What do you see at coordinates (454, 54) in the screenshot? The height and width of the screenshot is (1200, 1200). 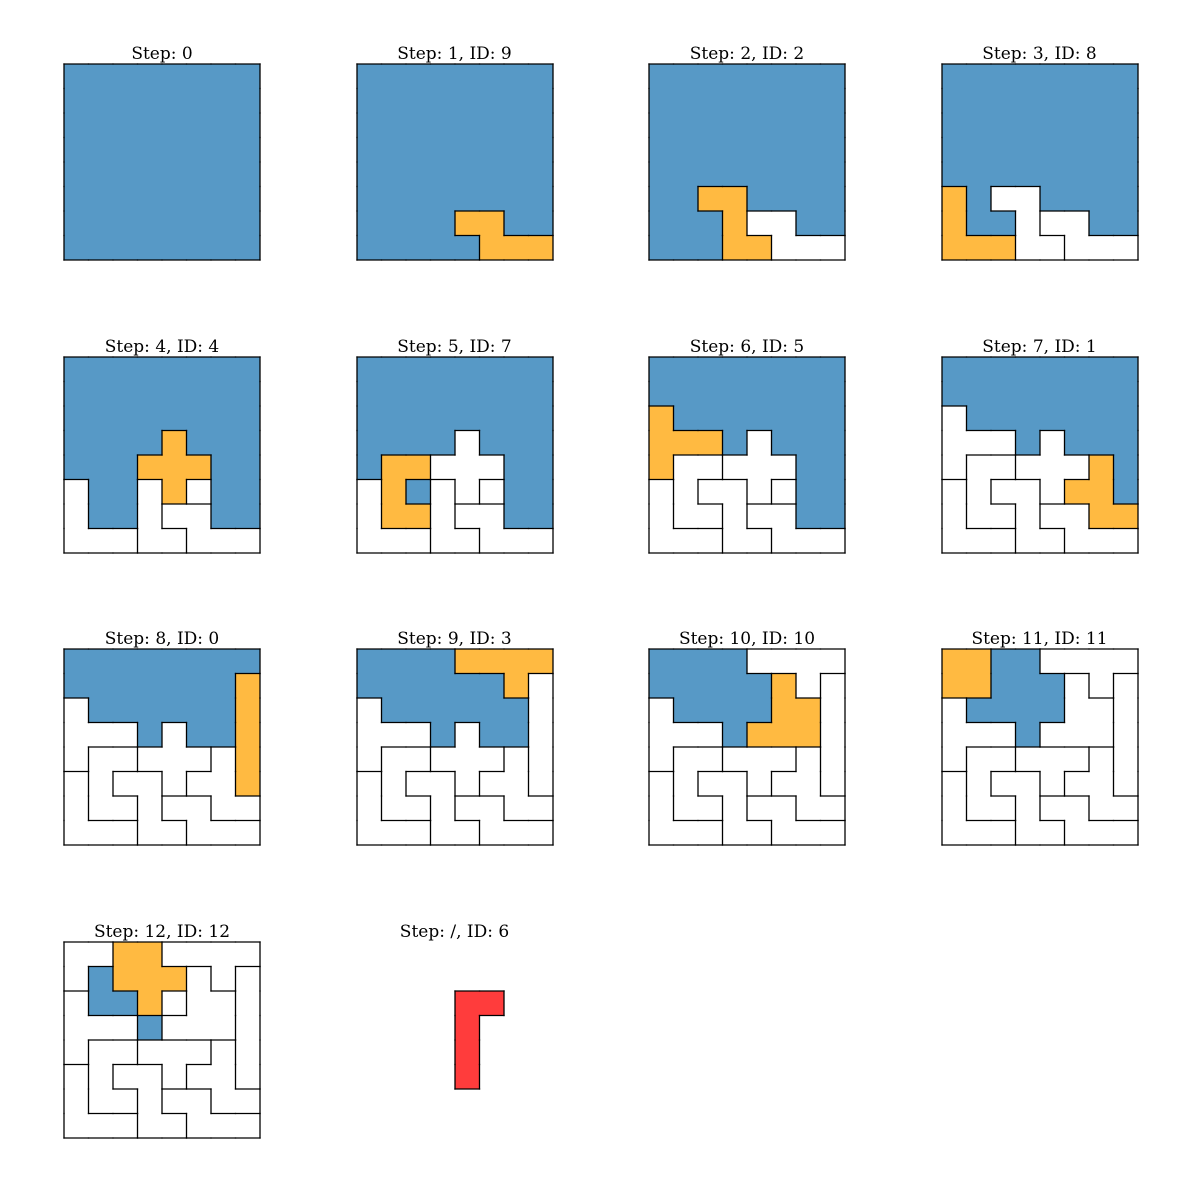 I see `step-title: Step: 1, ID: 9` at bounding box center [454, 54].